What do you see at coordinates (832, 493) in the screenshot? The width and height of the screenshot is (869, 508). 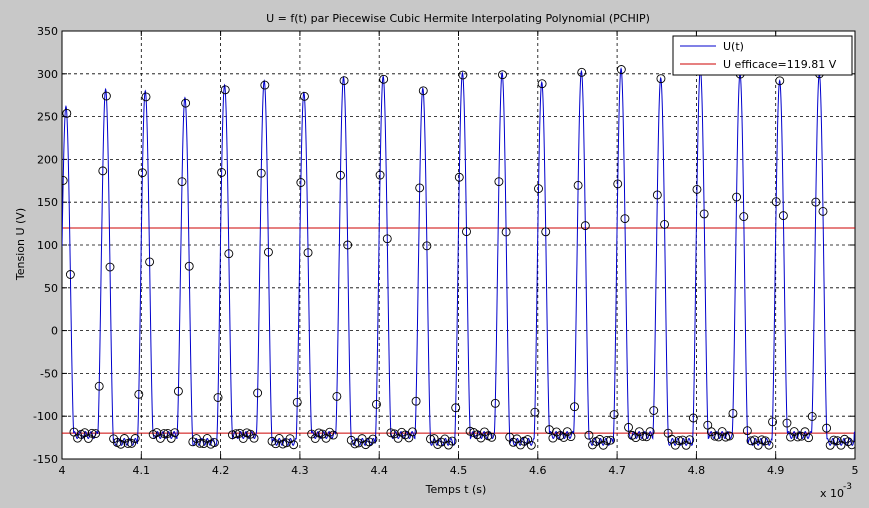 I see `x-multiplier-label: x 10` at bounding box center [832, 493].